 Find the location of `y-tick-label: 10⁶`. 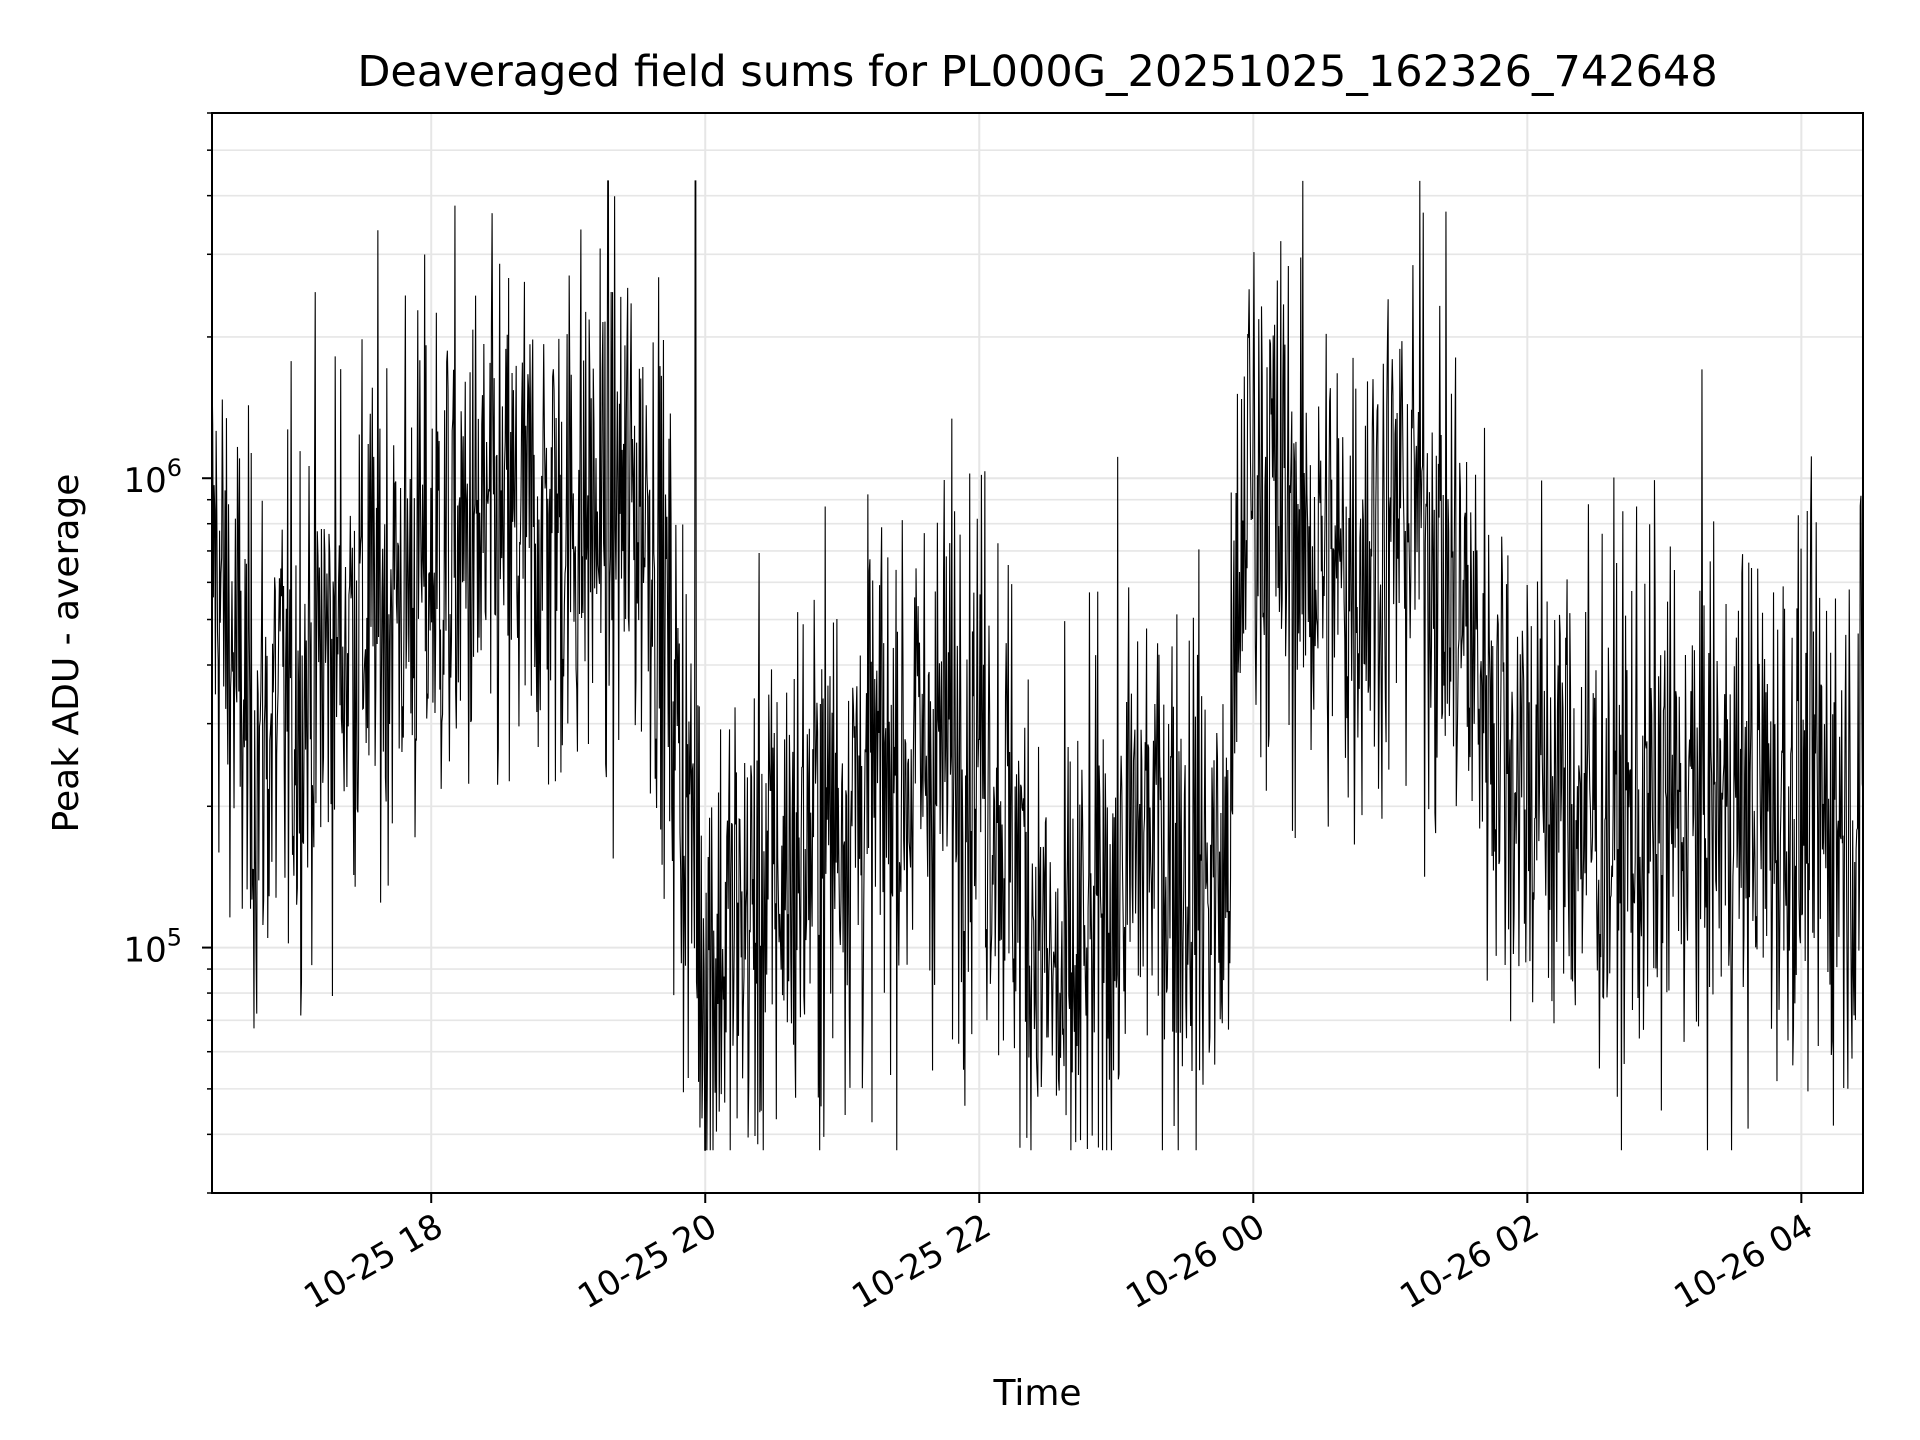

y-tick-label: 10⁶ is located at coordinates (152, 477).